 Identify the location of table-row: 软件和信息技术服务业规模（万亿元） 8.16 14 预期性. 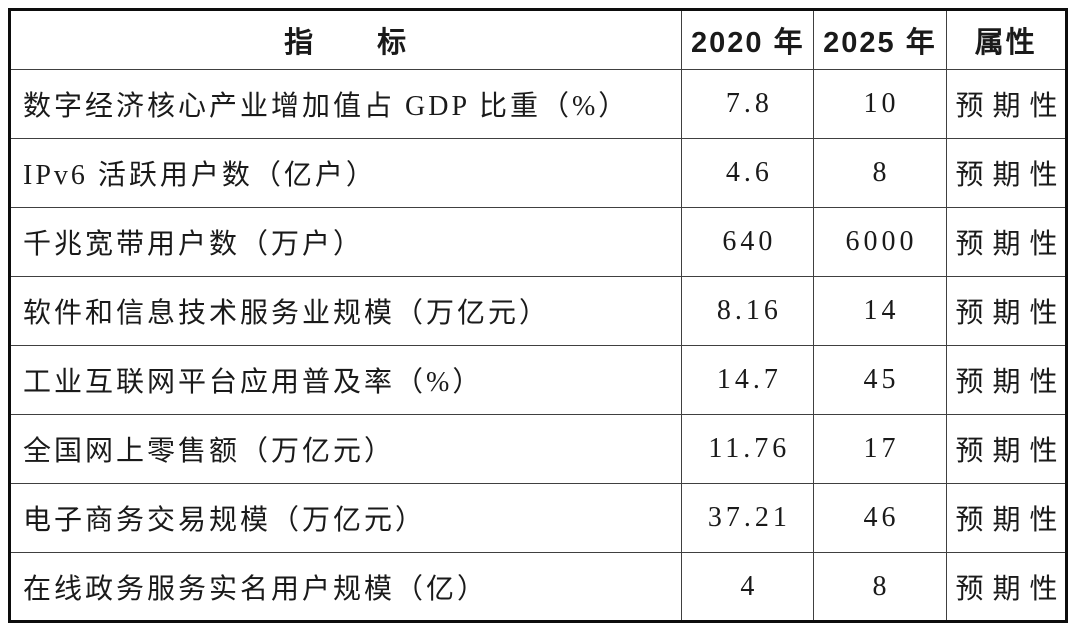
(537, 311).